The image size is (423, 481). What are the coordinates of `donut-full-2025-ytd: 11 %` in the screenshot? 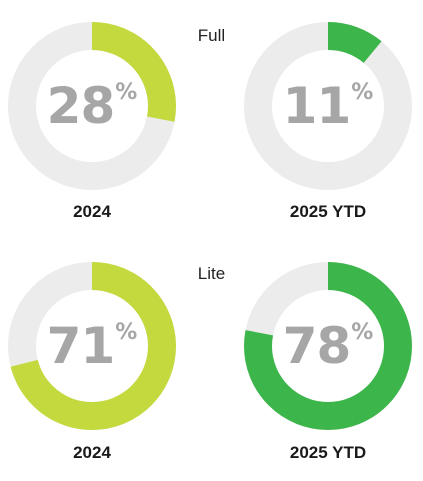 It's located at (328, 106).